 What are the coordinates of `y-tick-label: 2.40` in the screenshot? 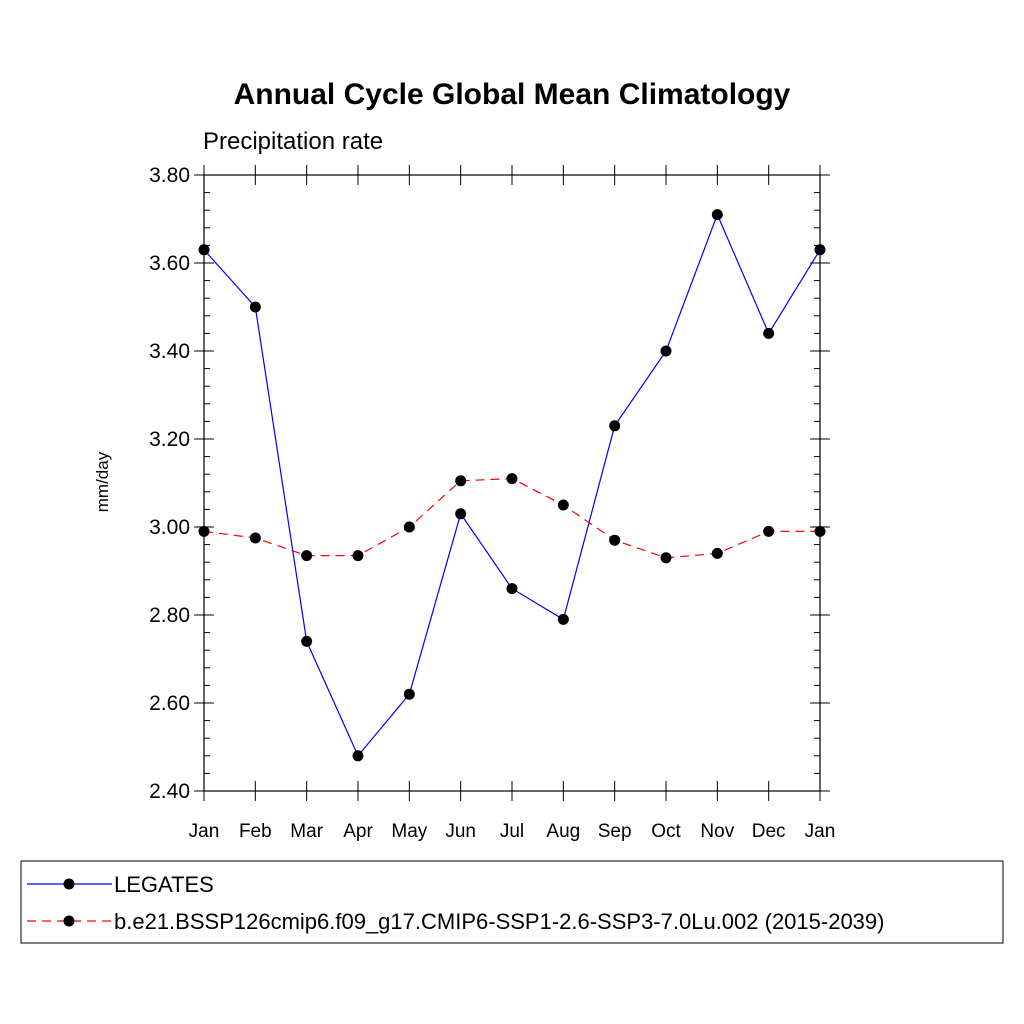 It's located at (169, 791).